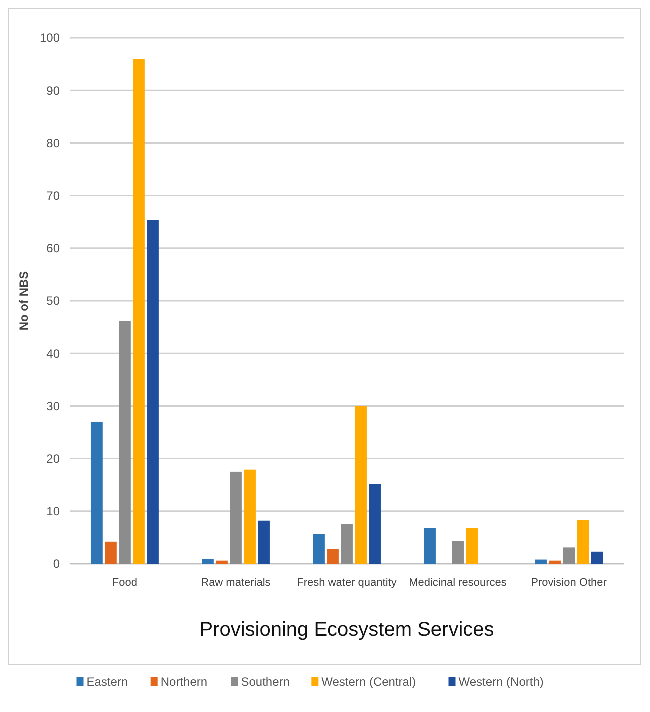 The image size is (650, 712). Describe the element at coordinates (53, 459) in the screenshot. I see `y-tick-label: 20` at that location.